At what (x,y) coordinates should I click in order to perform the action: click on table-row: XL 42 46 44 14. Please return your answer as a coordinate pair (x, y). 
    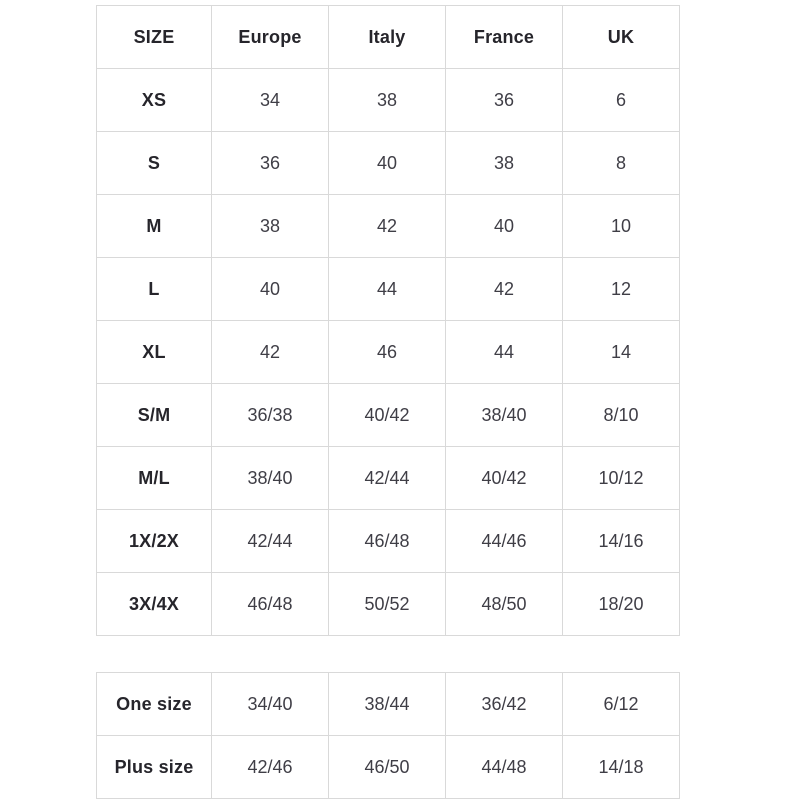
    Looking at the image, I should click on (388, 352).